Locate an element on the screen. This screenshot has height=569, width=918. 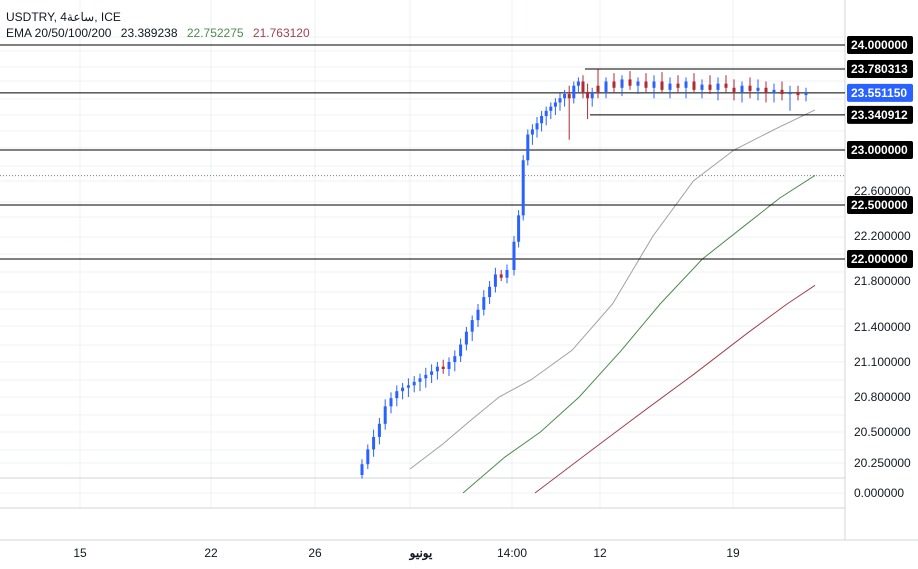
range-box is located at coordinates (715, 92).